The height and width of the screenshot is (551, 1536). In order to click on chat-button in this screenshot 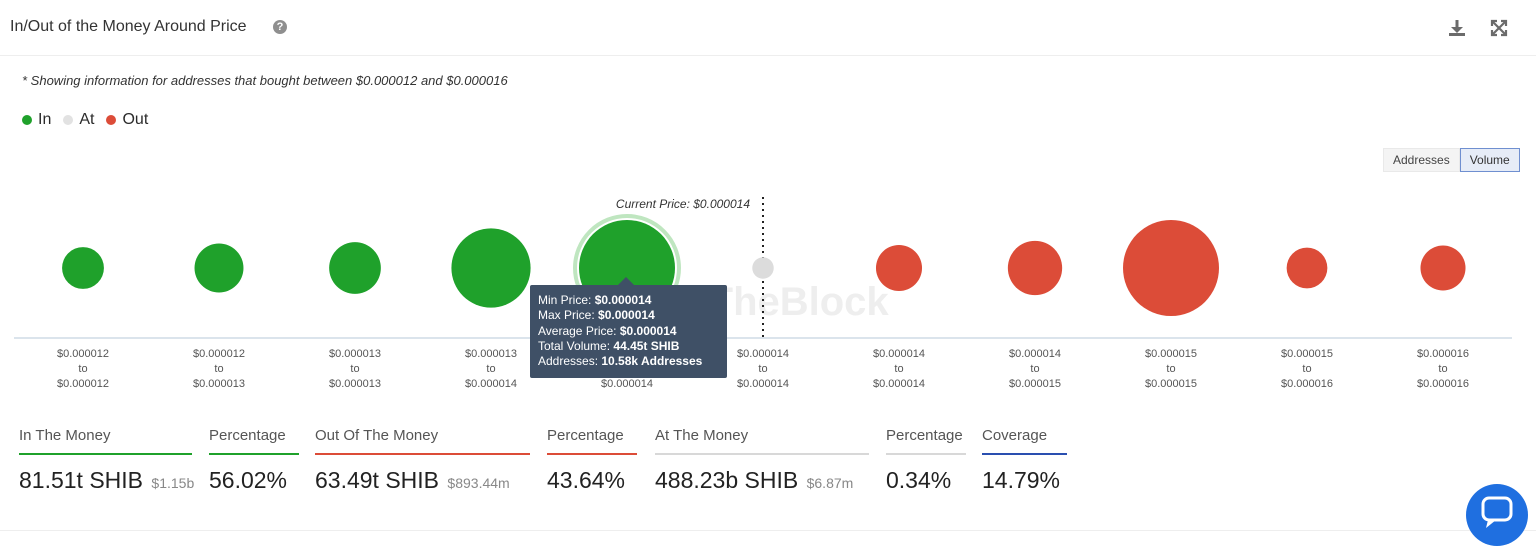, I will do `click(1497, 515)`.